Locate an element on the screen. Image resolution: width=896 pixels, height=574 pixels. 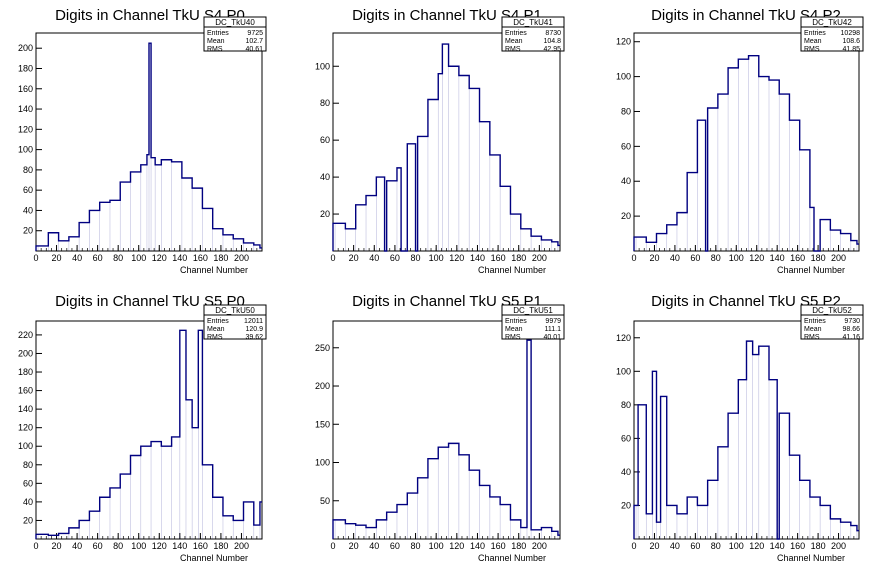
plot-frame is located at coordinates (746, 142).